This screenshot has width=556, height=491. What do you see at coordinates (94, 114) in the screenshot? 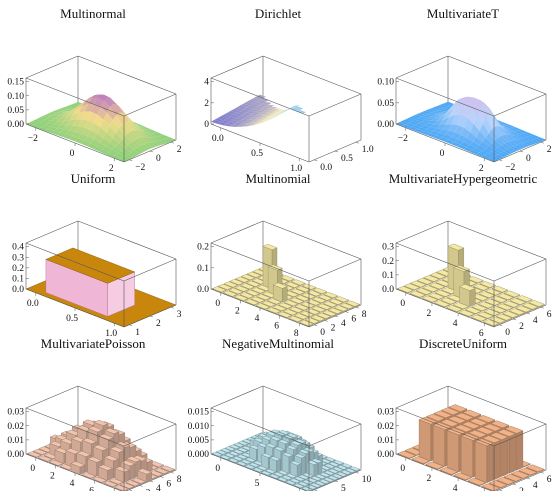
I see `plot-multinormal: 0.00 0.05 0.10 0.15 −2 0 2 −2 0 2` at bounding box center [94, 114].